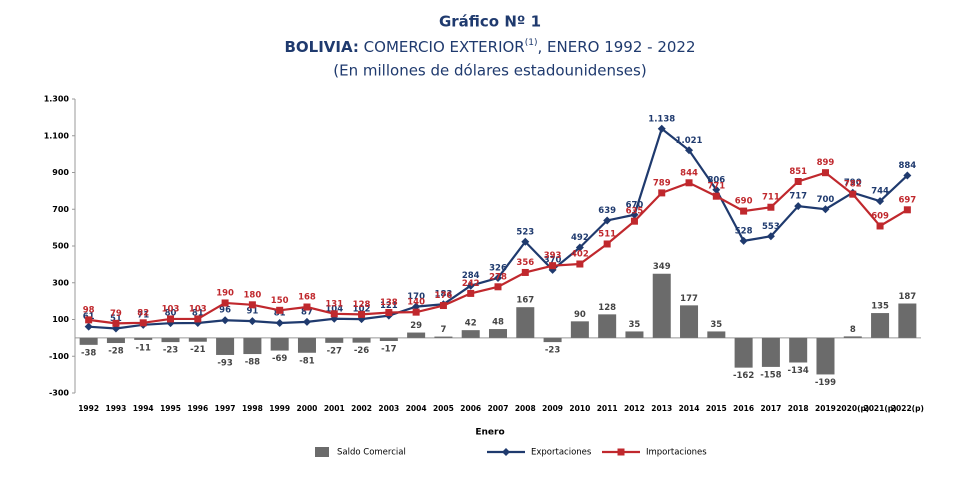 The height and width of the screenshot is (482, 980). I want to click on x-tick-label: 1994, so click(143, 408).